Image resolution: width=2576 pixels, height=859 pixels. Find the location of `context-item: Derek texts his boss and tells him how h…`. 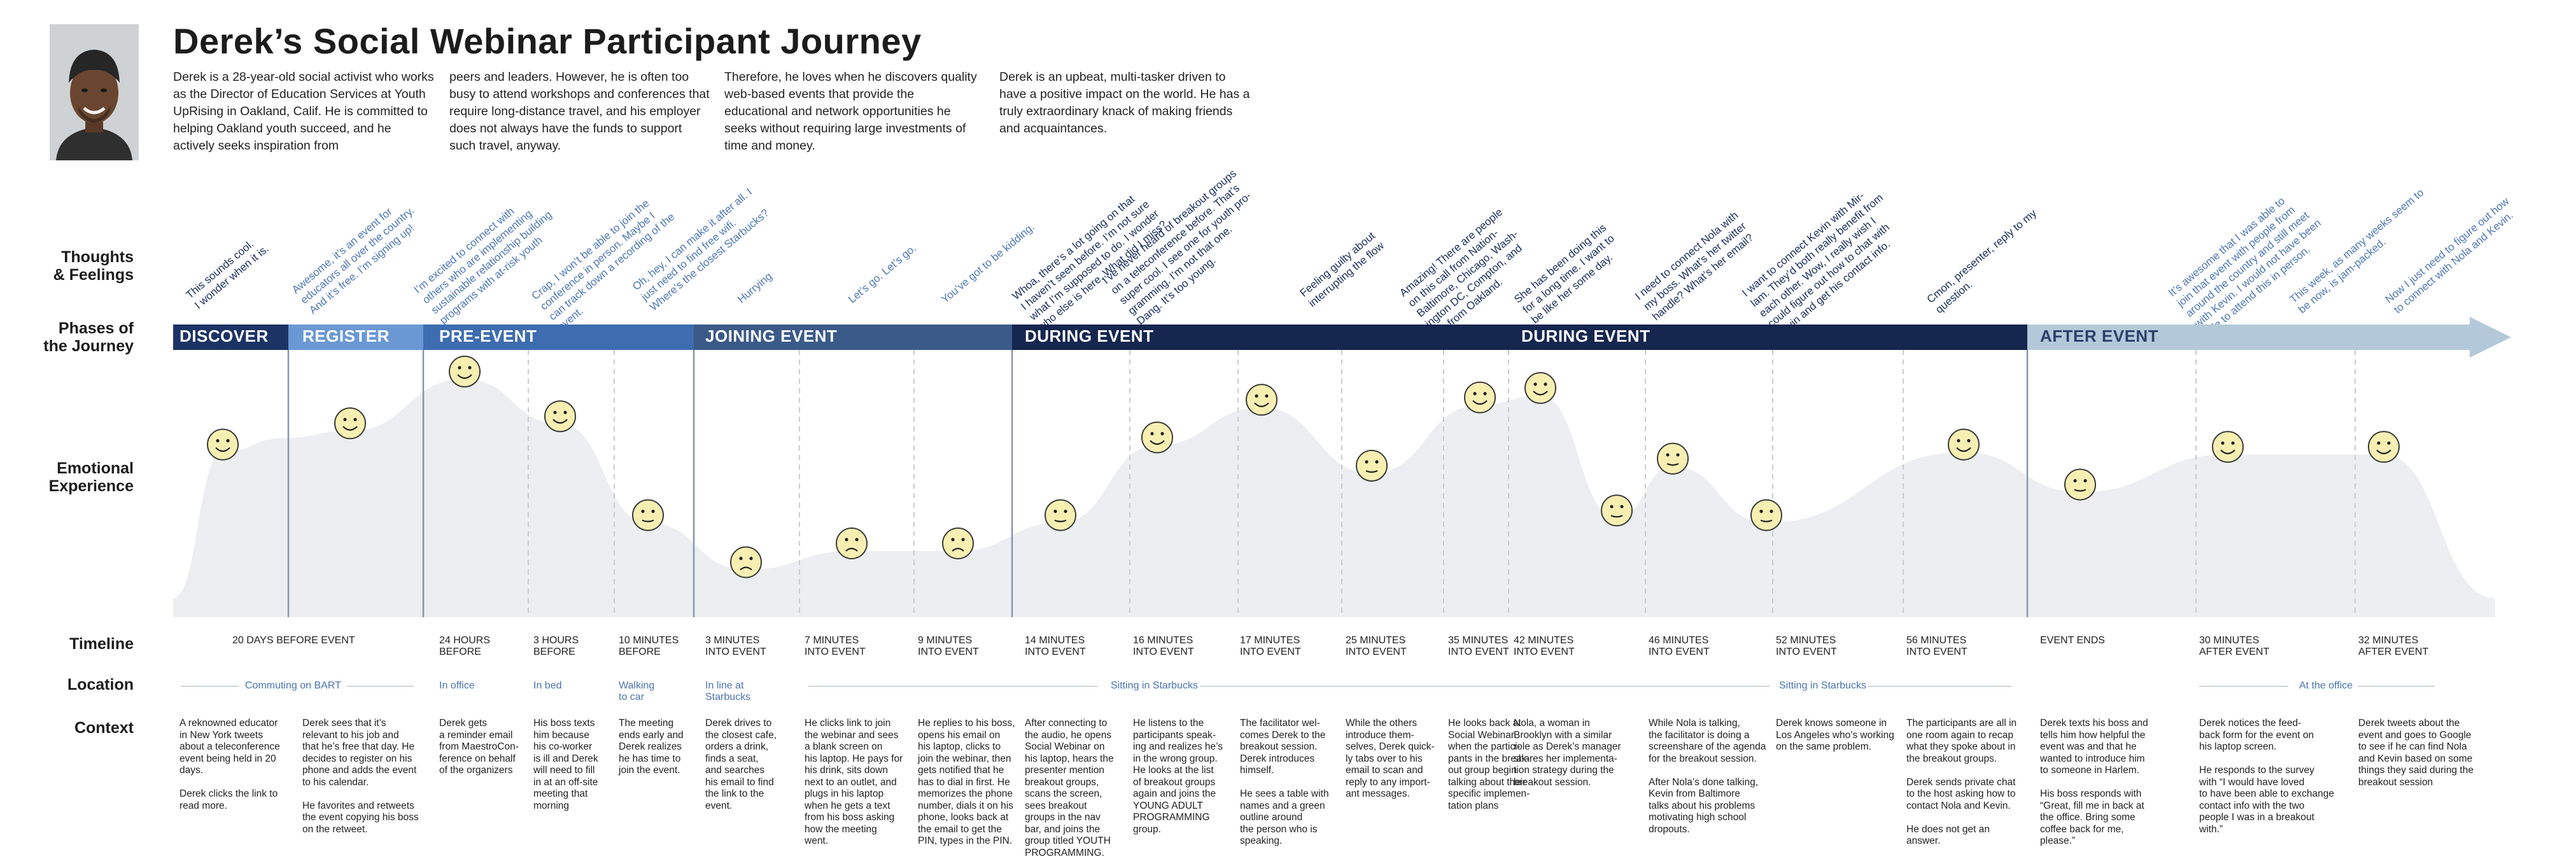

context-item: Derek texts his boss and tells him how h… is located at coordinates (2094, 782).